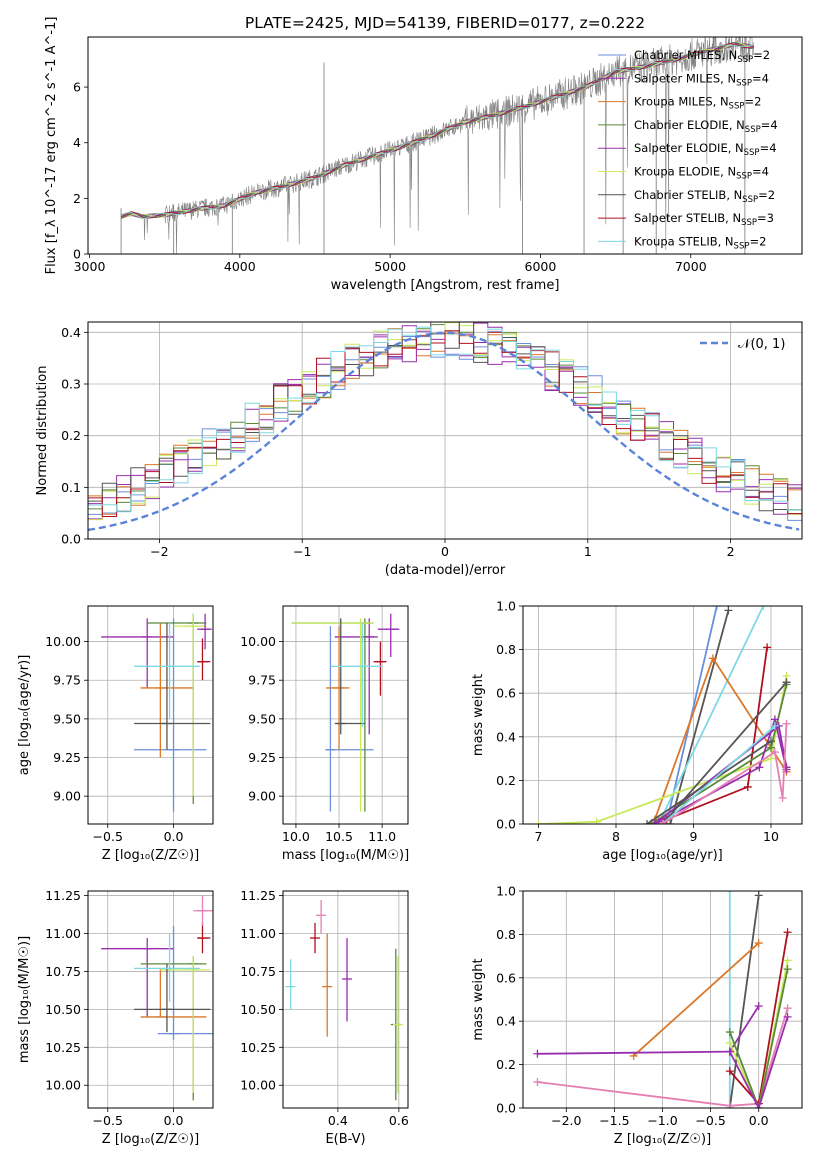 The image size is (819, 1170). Describe the element at coordinates (506, 606) in the screenshot. I see `y-tick-label: 1.0` at that location.